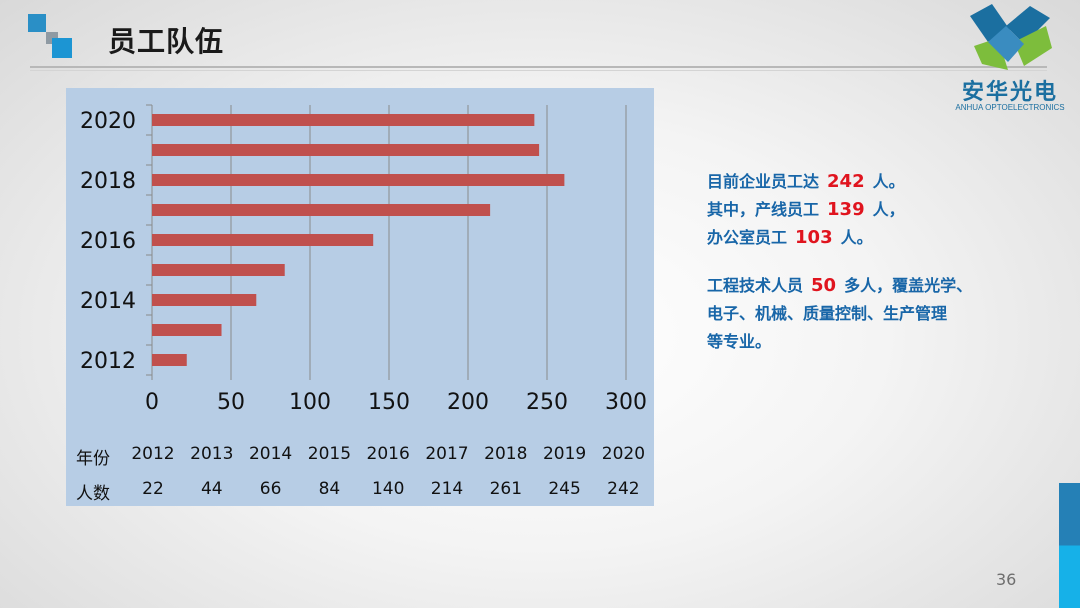  What do you see at coordinates (270, 454) in the screenshot?
I see `table-year-cell: 2014` at bounding box center [270, 454].